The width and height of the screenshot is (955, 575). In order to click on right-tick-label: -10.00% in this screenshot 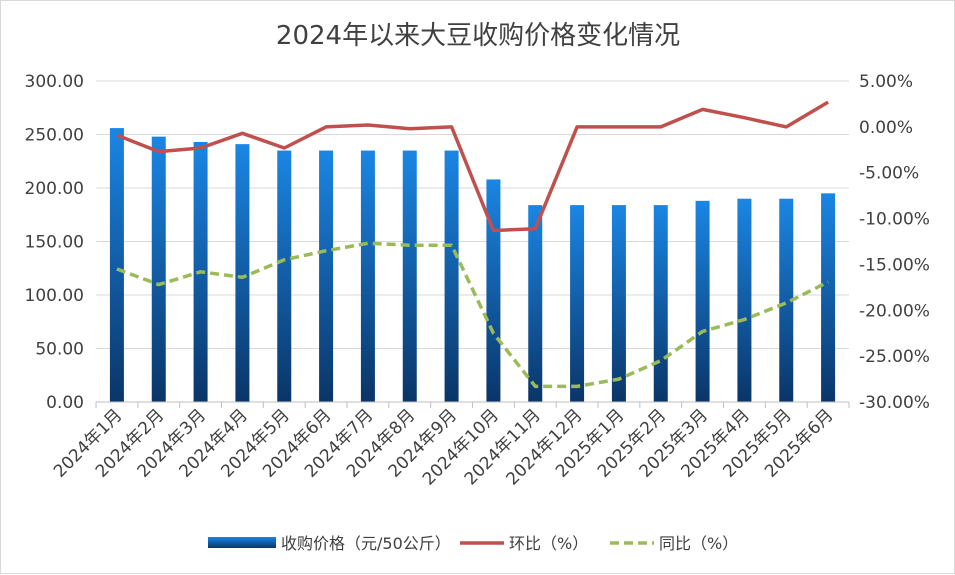, I will do `click(894, 220)`.